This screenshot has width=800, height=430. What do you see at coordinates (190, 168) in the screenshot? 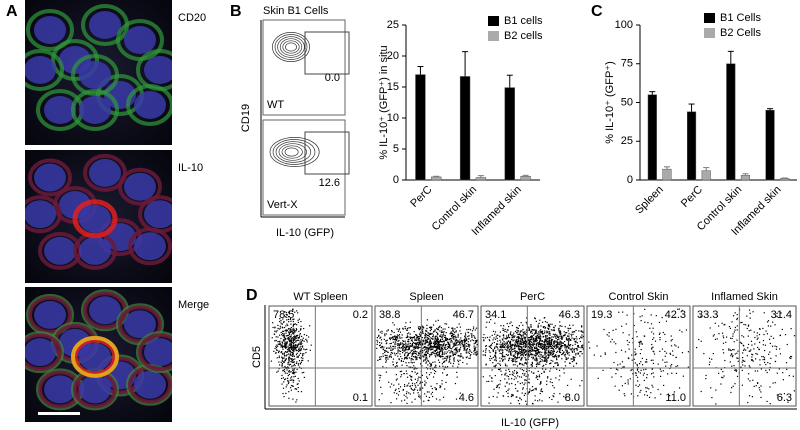
I see `image-label: IL-10` at bounding box center [190, 168].